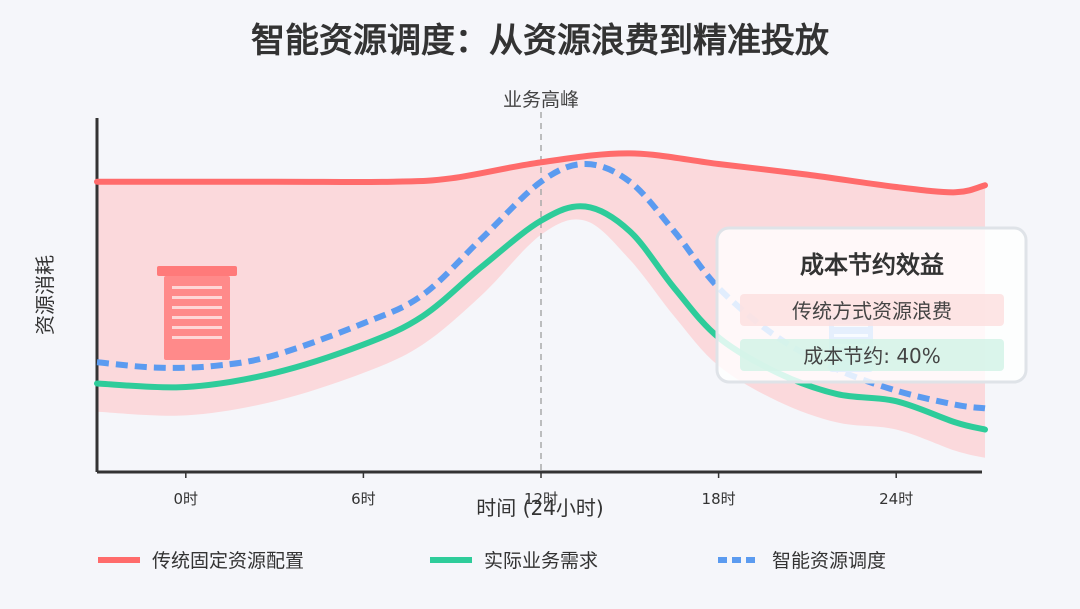 The height and width of the screenshot is (609, 1080). Describe the element at coordinates (829, 561) in the screenshot. I see `legend-label-smart: 智能资源调度` at that location.